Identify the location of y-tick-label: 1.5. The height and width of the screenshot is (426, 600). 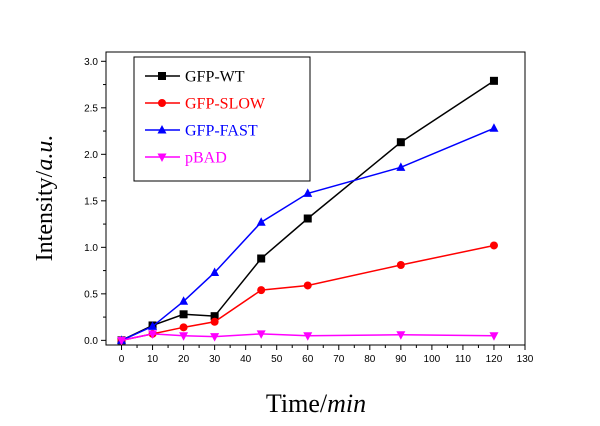
(91, 201).